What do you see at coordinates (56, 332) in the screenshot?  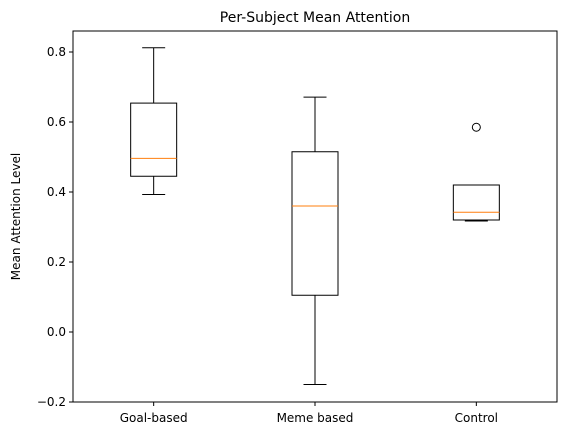 I see `y-tick-label: 0.0` at bounding box center [56, 332].